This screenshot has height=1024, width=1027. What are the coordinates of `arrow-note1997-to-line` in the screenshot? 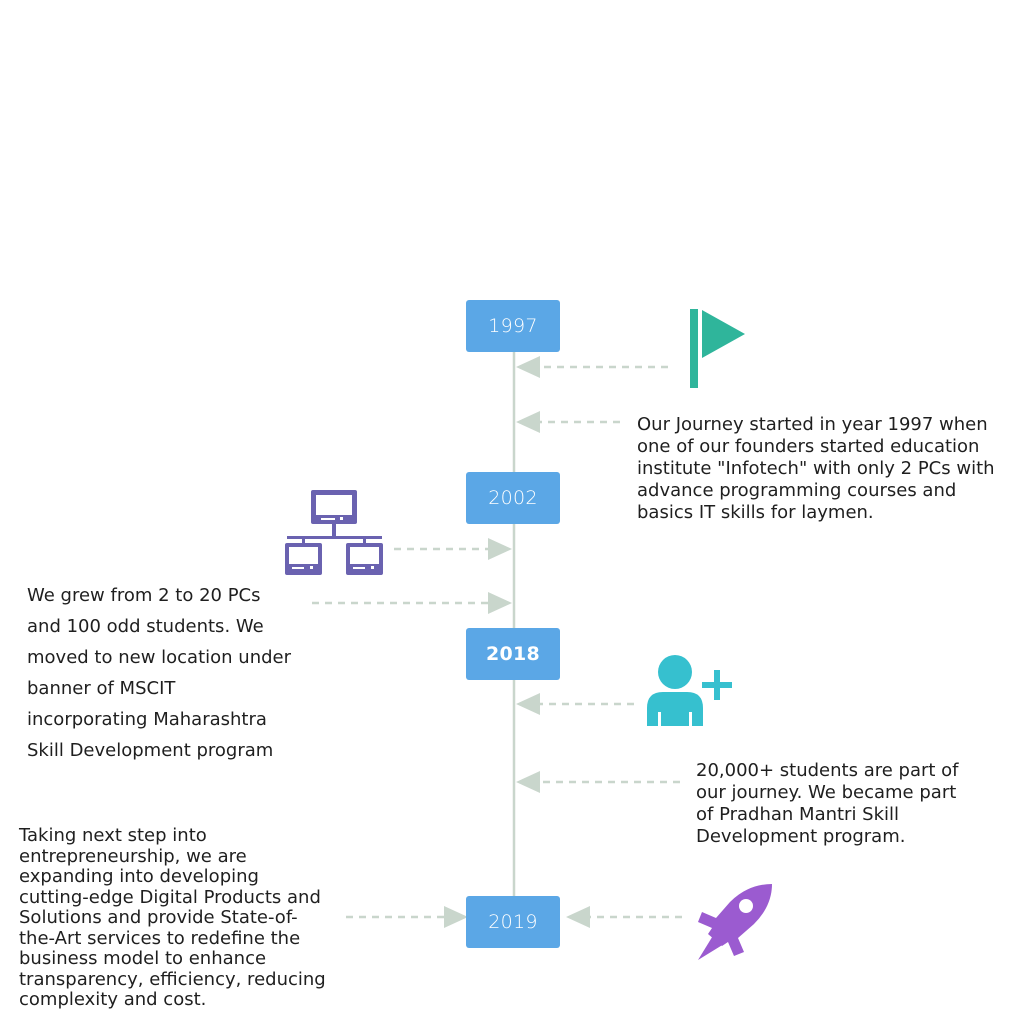 It's located at (568, 422).